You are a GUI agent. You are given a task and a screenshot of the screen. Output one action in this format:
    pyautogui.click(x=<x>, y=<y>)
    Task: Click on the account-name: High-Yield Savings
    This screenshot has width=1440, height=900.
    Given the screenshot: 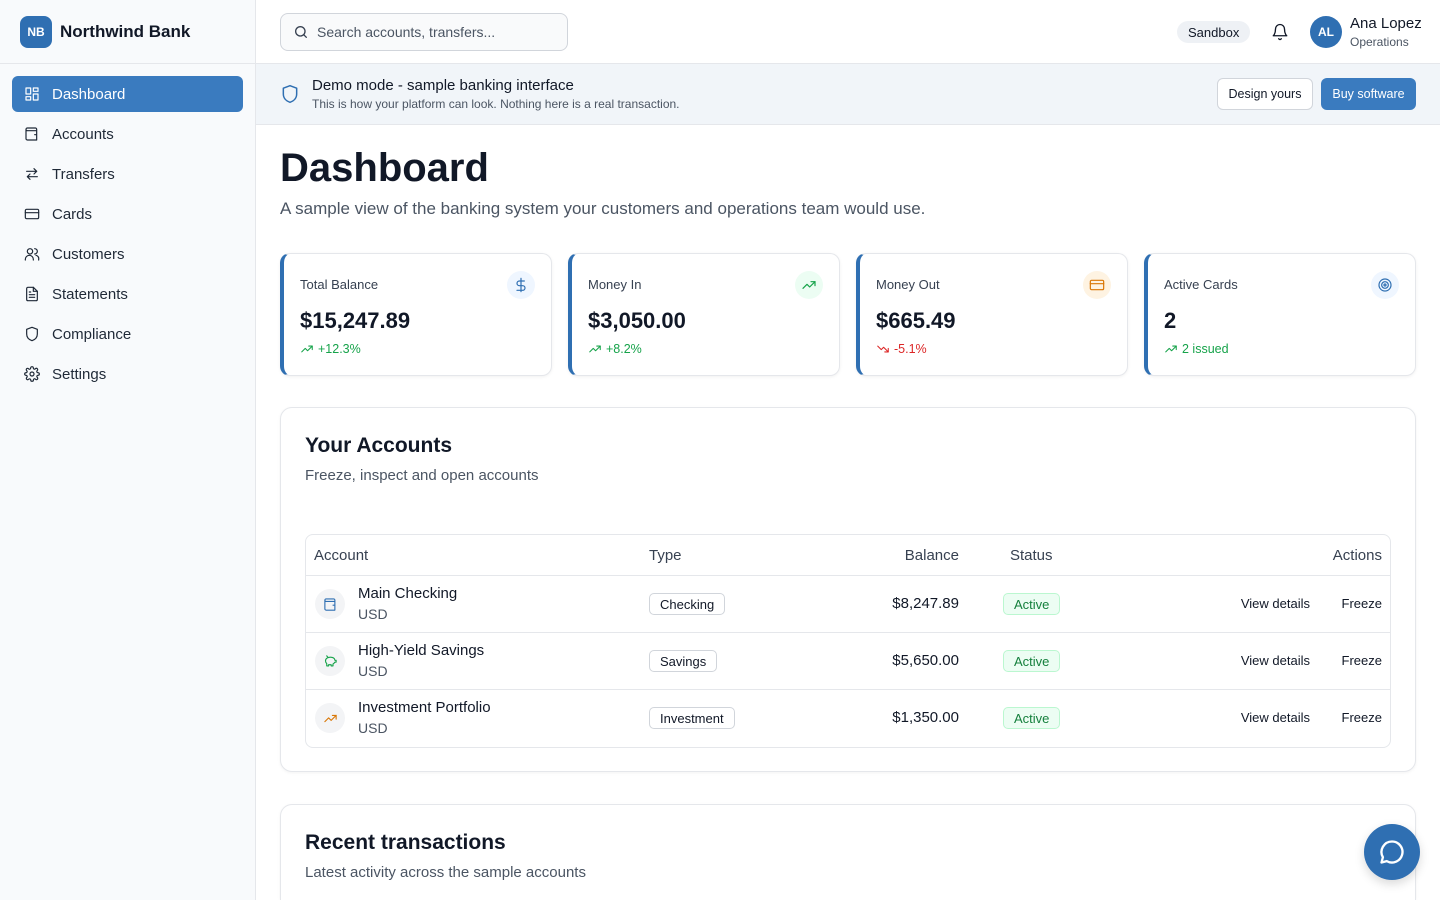 What is the action you would take?
    pyautogui.click(x=421, y=650)
    